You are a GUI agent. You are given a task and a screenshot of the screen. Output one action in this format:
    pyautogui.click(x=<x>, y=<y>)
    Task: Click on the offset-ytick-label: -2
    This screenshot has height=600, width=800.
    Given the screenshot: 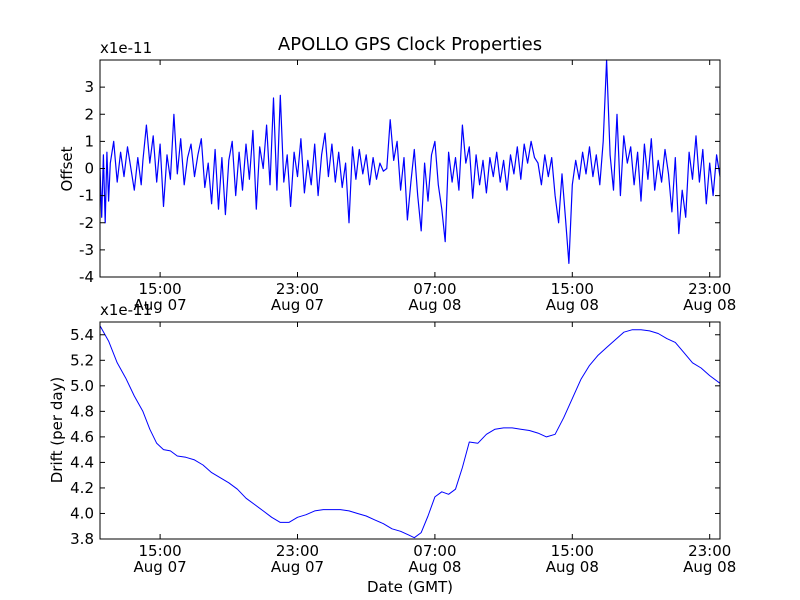 What is the action you would take?
    pyautogui.click(x=86, y=223)
    